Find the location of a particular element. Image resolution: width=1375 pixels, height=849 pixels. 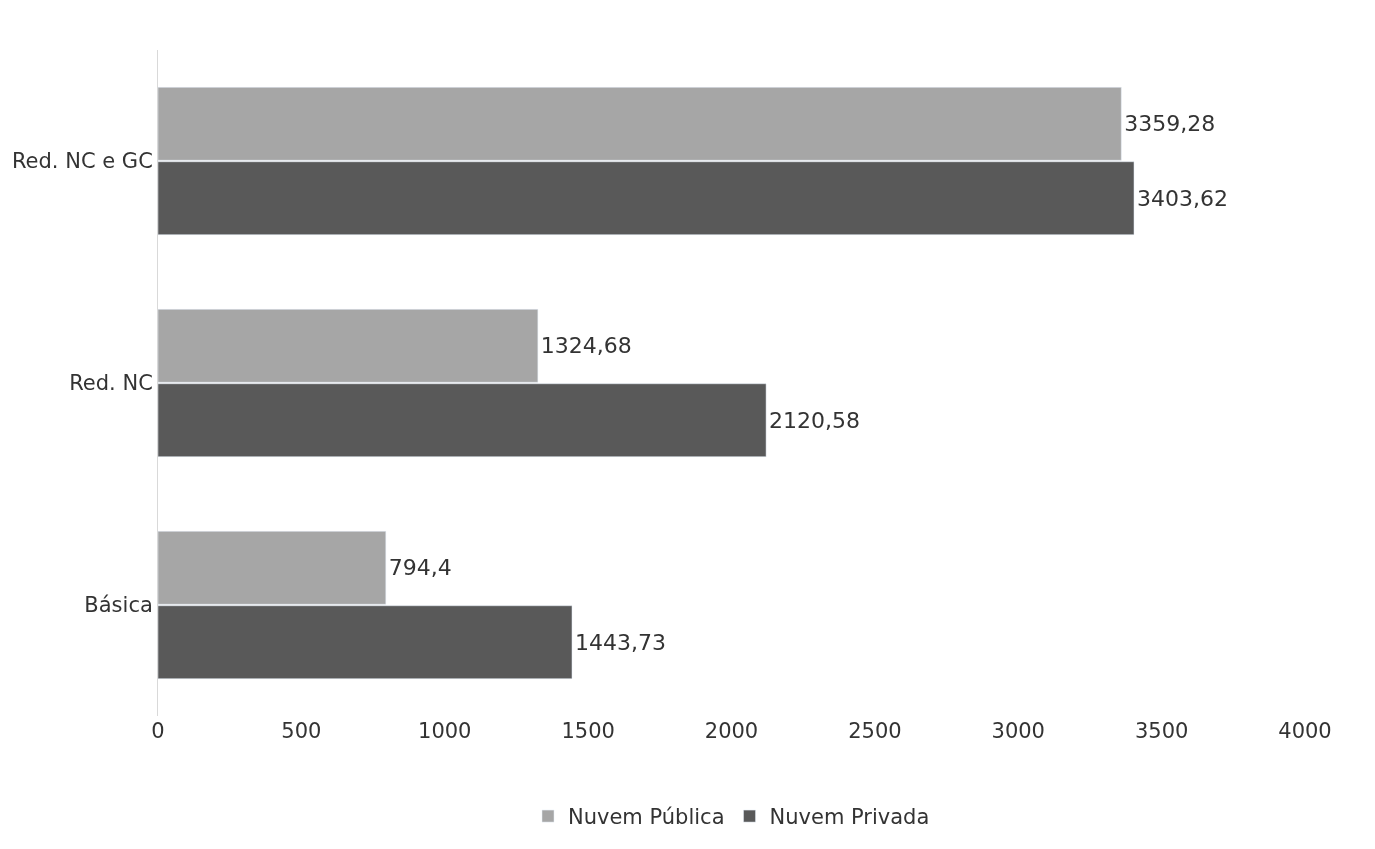

x-tick-label: 3000 is located at coordinates (1018, 731).